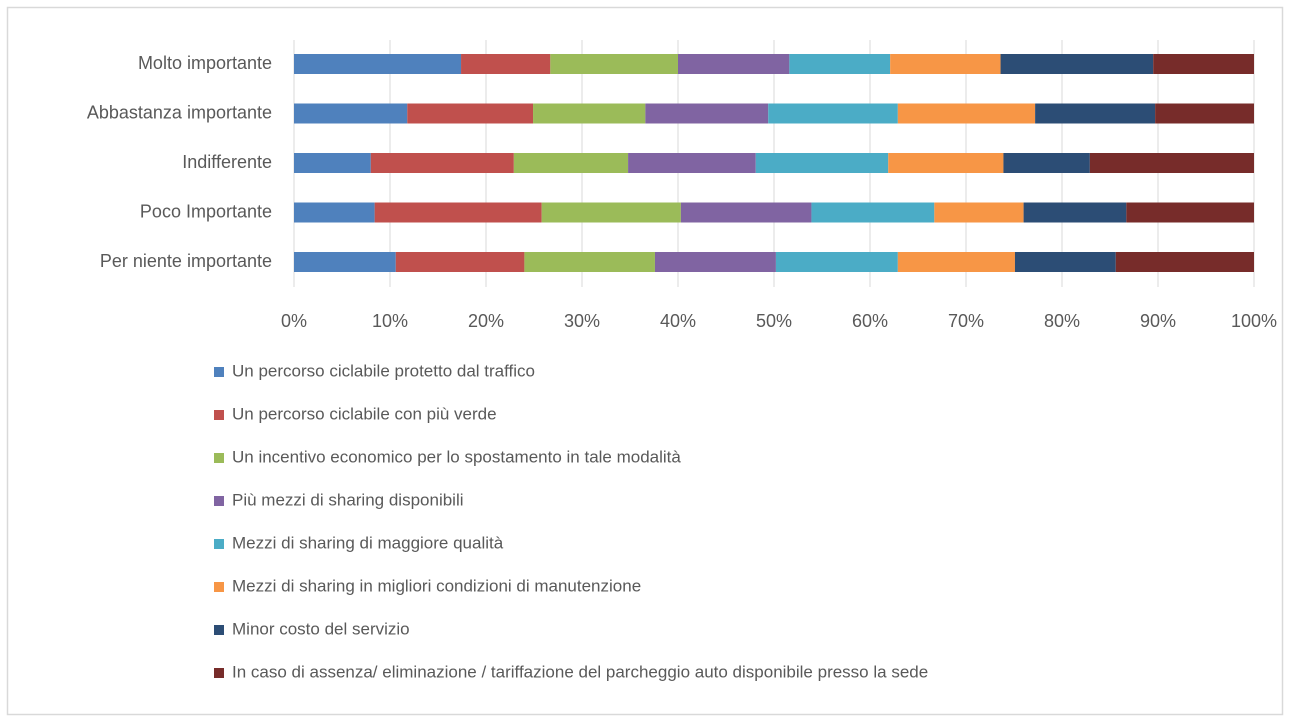 Image resolution: width=1290 pixels, height=722 pixels. What do you see at coordinates (966, 321) in the screenshot?
I see `x-tick-label: 70%` at bounding box center [966, 321].